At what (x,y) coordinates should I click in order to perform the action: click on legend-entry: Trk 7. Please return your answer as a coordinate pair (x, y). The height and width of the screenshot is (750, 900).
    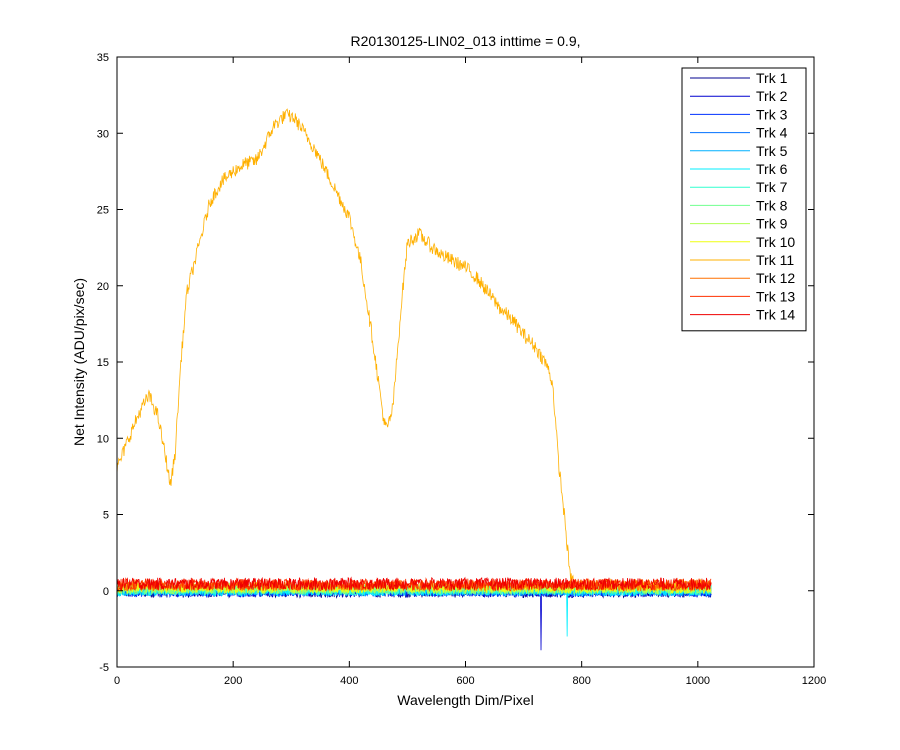
    Looking at the image, I should click on (772, 187).